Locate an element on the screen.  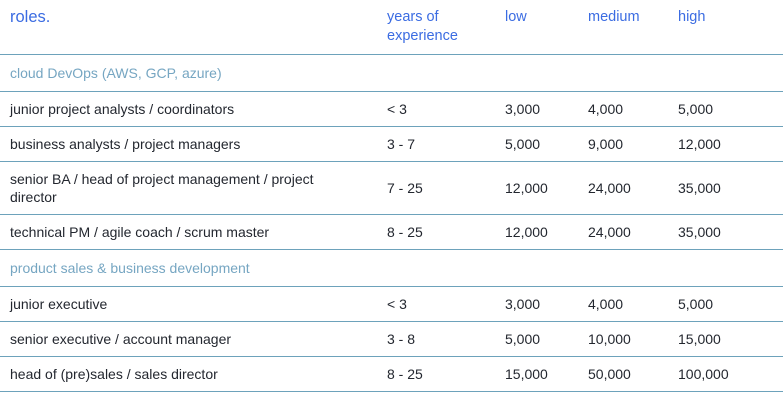
role-cell: business analysts / project managers is located at coordinates (193, 144).